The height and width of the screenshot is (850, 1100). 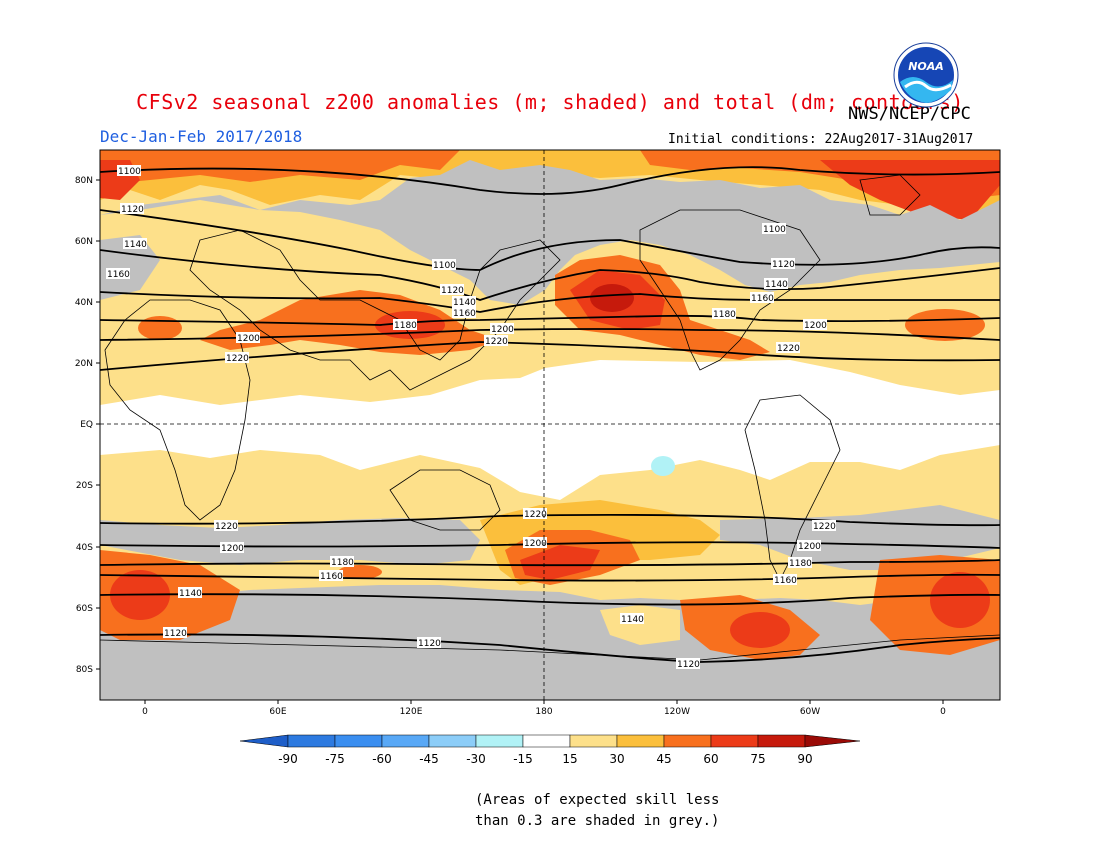 What do you see at coordinates (84, 548) in the screenshot?
I see `lat-label-40s: 40S` at bounding box center [84, 548].